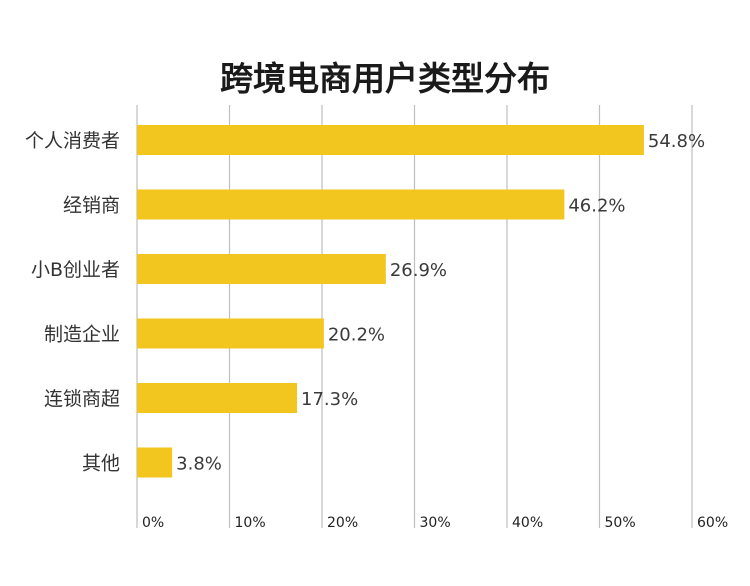  What do you see at coordinates (82, 399) in the screenshot?
I see `category-label: 连锁商超` at bounding box center [82, 399].